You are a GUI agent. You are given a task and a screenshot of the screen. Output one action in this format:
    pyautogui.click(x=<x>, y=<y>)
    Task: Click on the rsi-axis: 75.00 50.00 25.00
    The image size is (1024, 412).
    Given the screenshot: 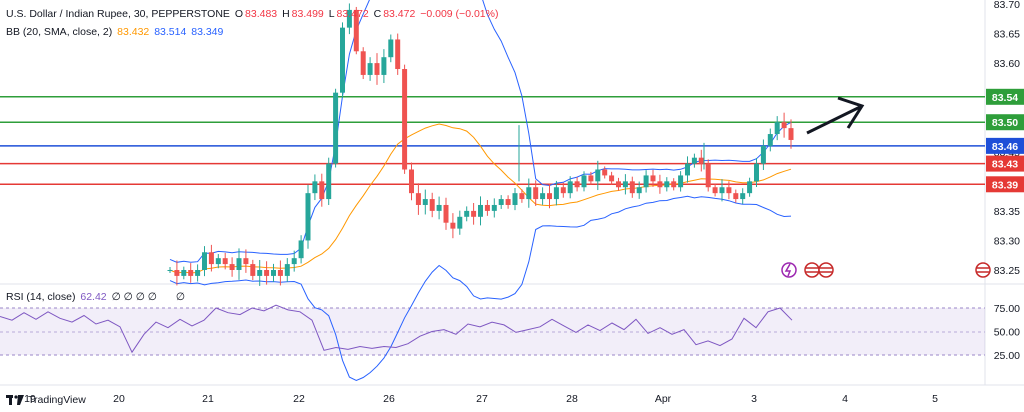 What is the action you would take?
    pyautogui.click(x=1007, y=332)
    